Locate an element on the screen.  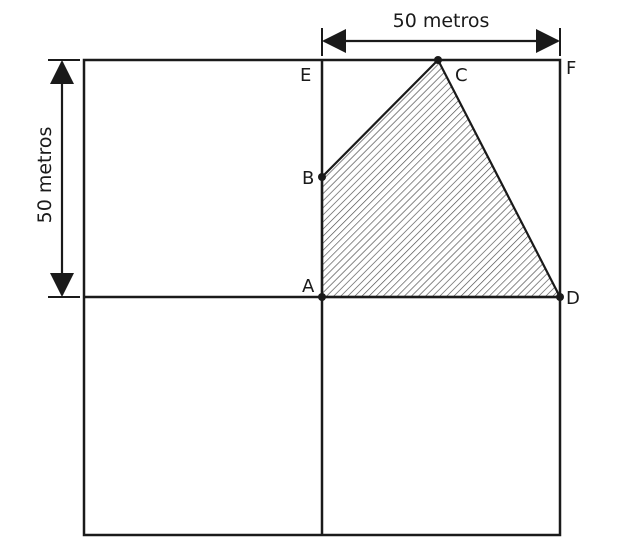
top-dimension-label: 50 metros is located at coordinates (441, 21).